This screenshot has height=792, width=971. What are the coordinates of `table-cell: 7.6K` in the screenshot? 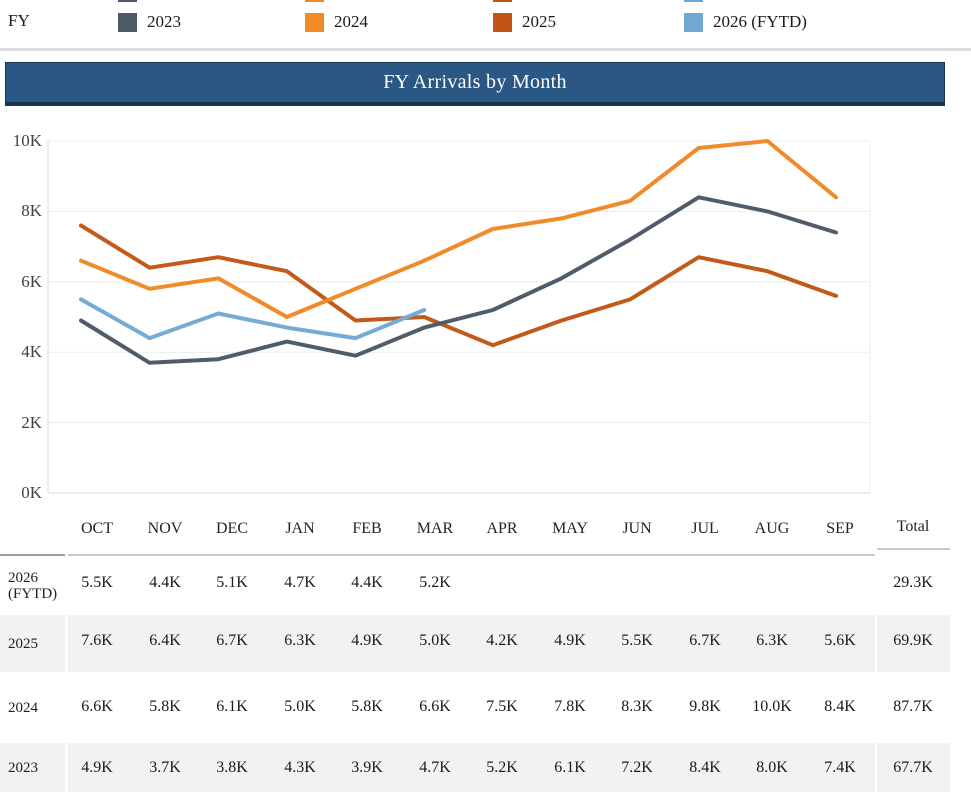 It's located at (97, 640).